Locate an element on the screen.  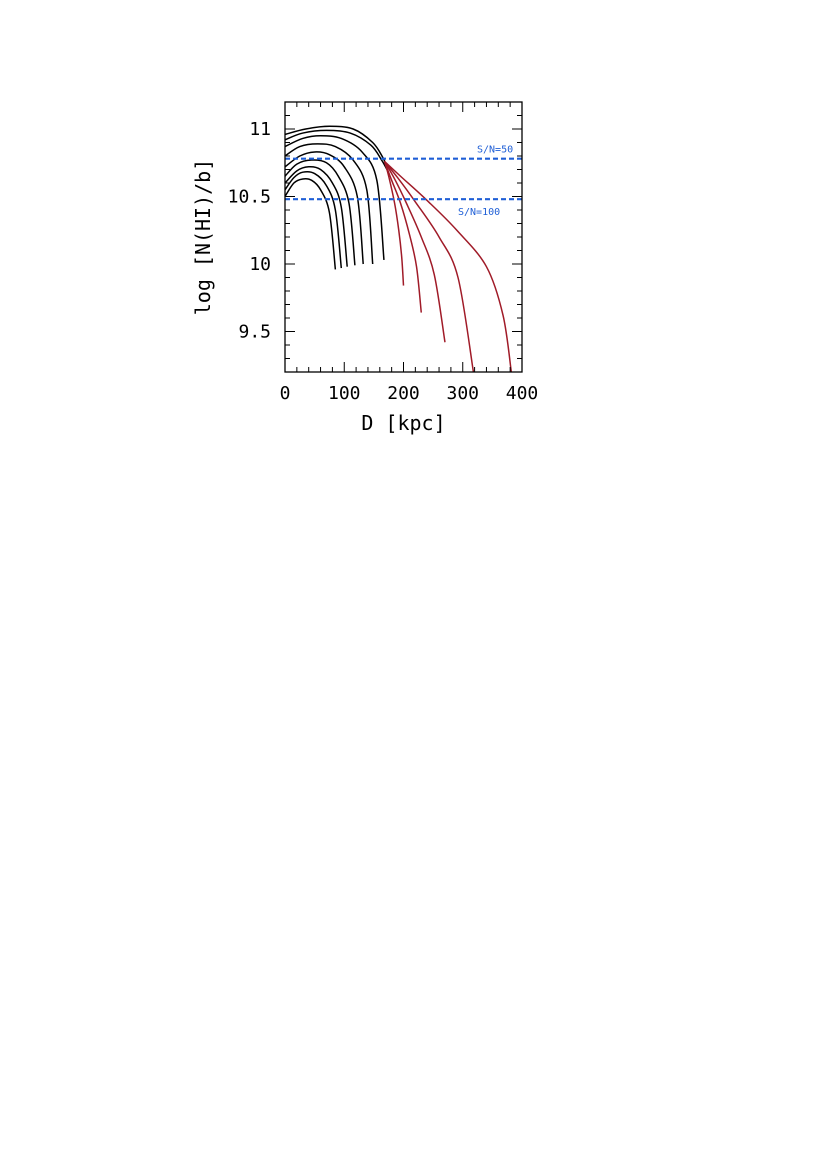
x-tick-label: 300 is located at coordinates (462, 393).